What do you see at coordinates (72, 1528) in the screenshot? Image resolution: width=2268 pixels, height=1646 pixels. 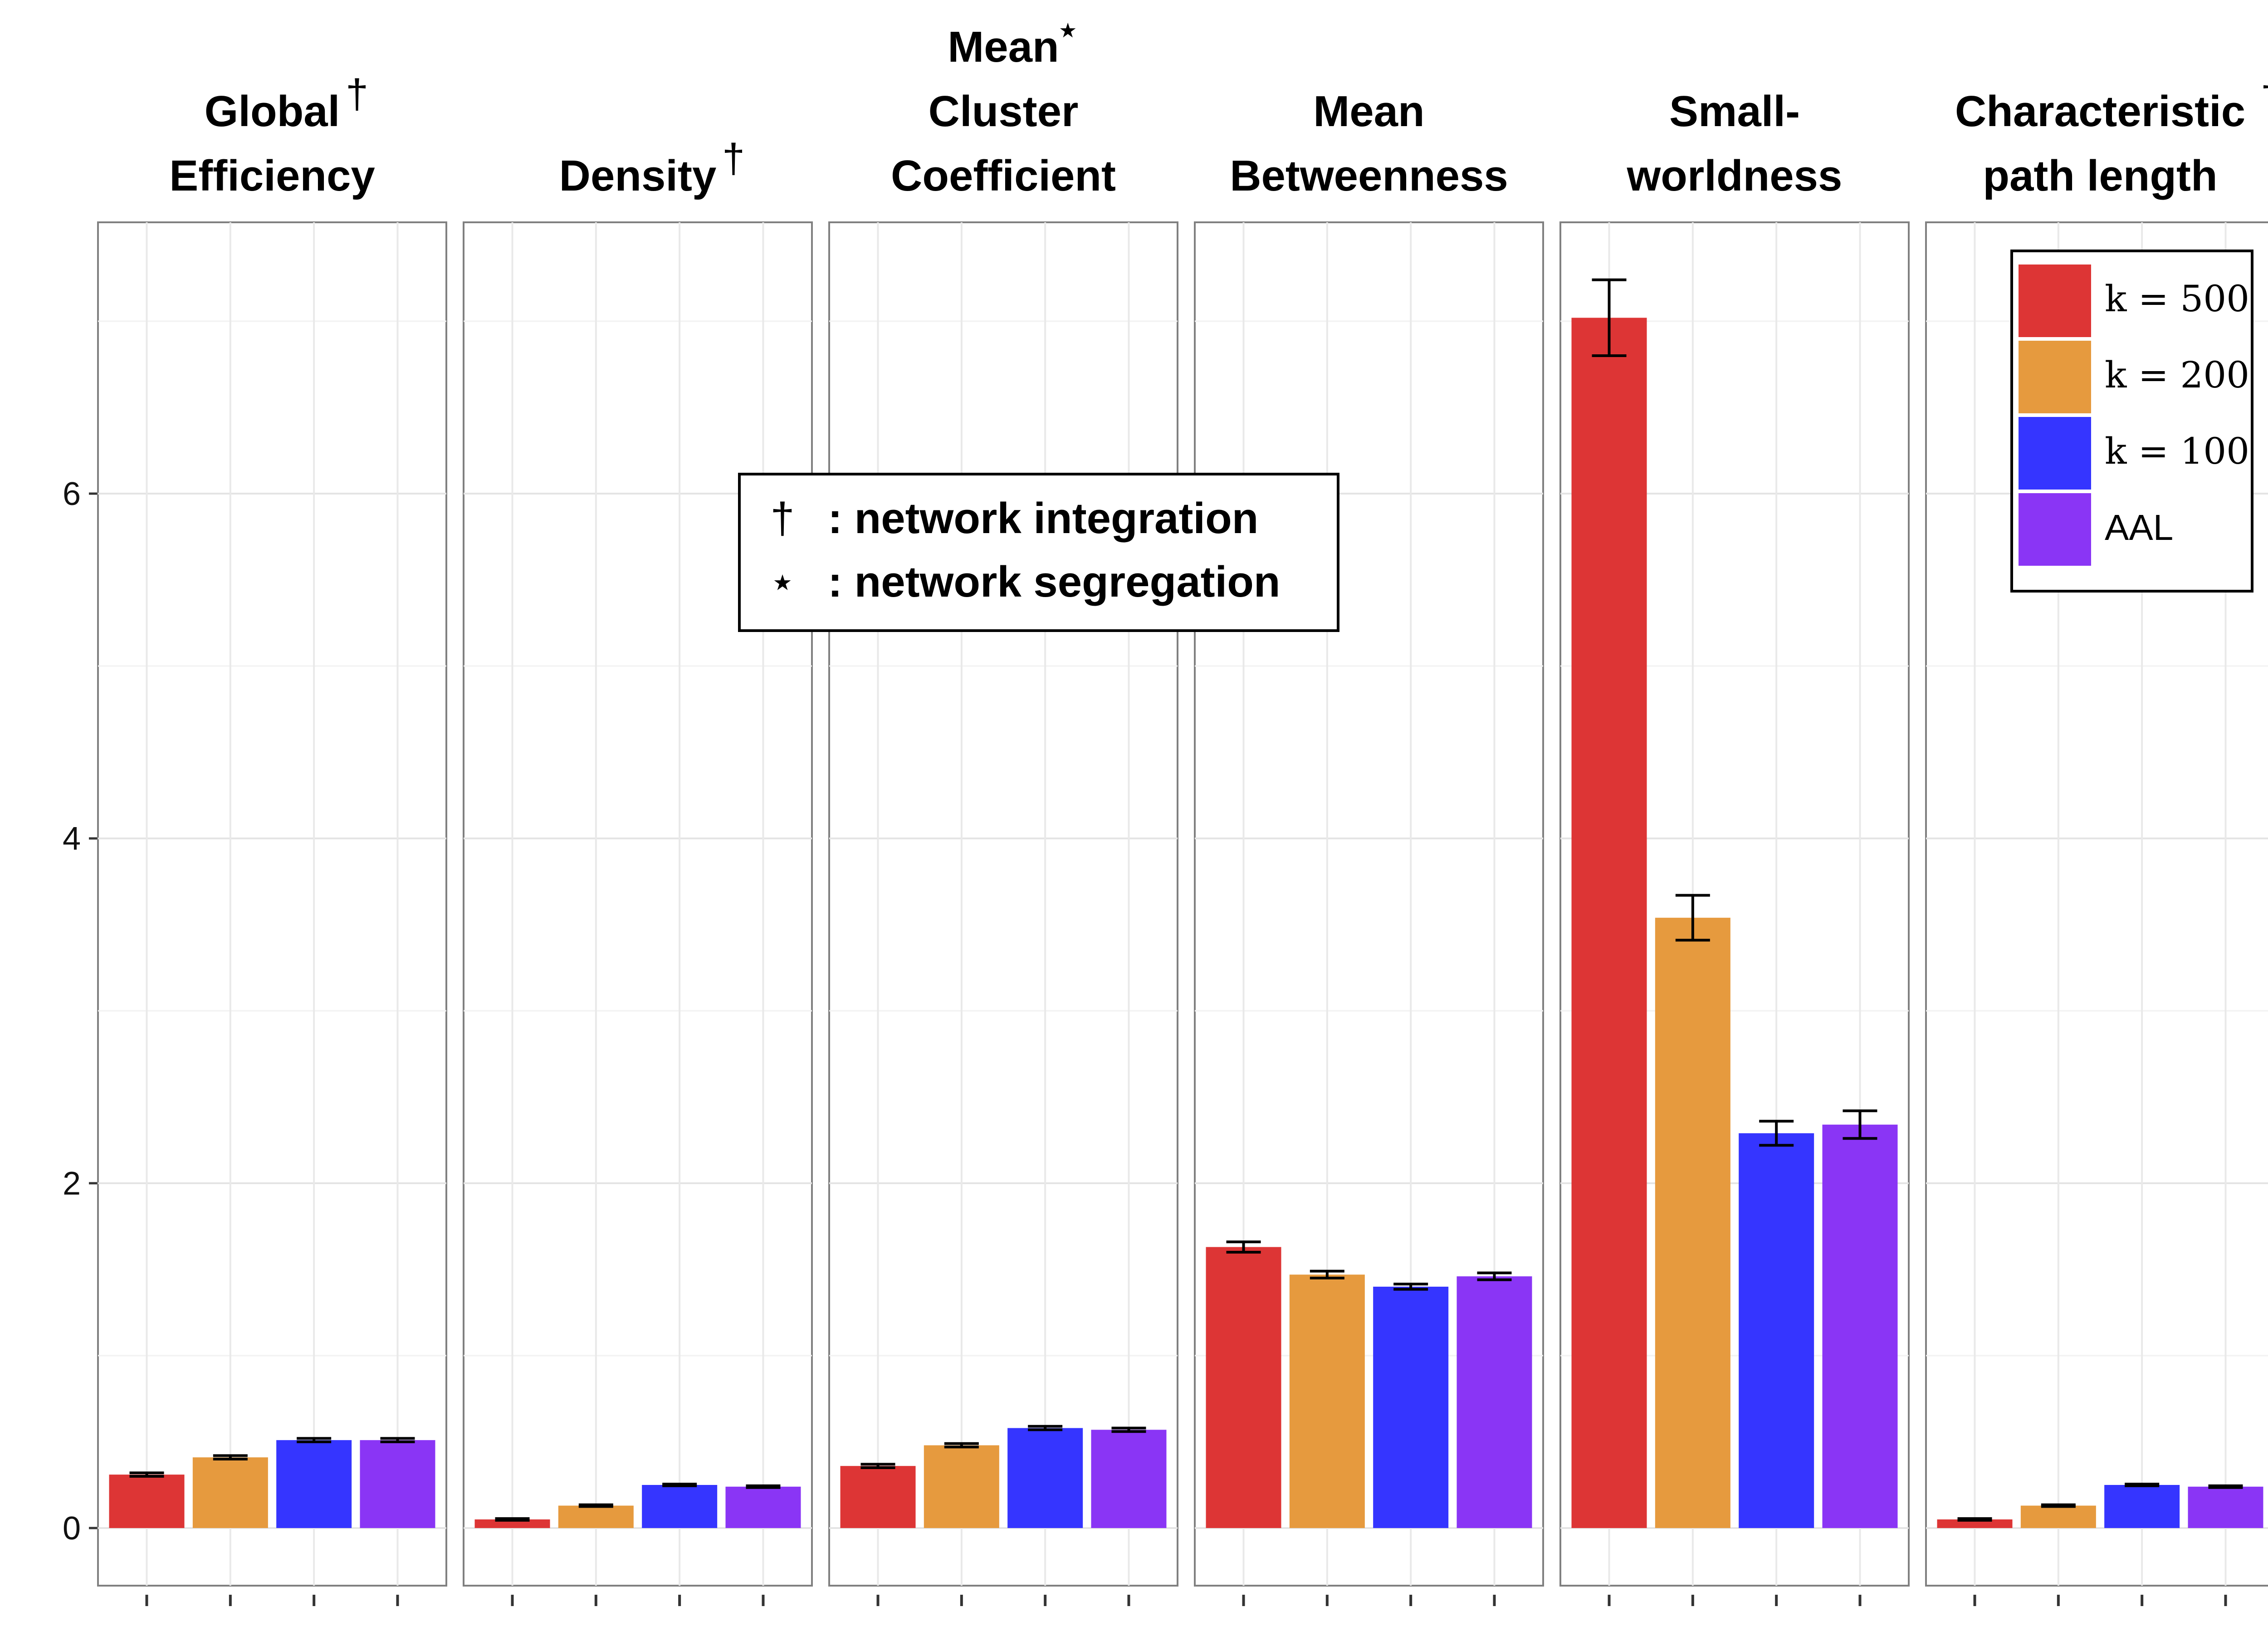 I see `y-tick-label: 0` at bounding box center [72, 1528].